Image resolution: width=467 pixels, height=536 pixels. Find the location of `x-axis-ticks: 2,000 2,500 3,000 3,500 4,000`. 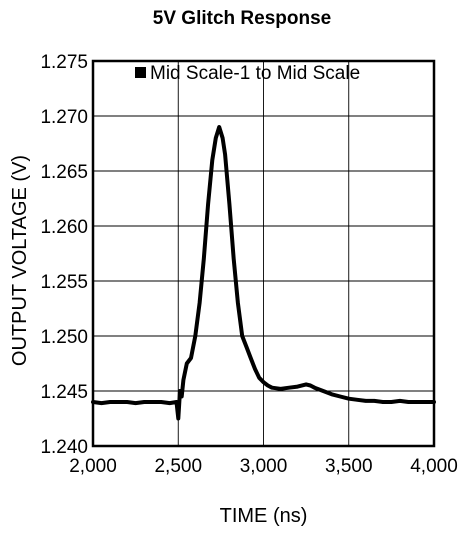

x-axis-ticks: 2,000 2,500 3,000 3,500 4,000 is located at coordinates (263, 466).